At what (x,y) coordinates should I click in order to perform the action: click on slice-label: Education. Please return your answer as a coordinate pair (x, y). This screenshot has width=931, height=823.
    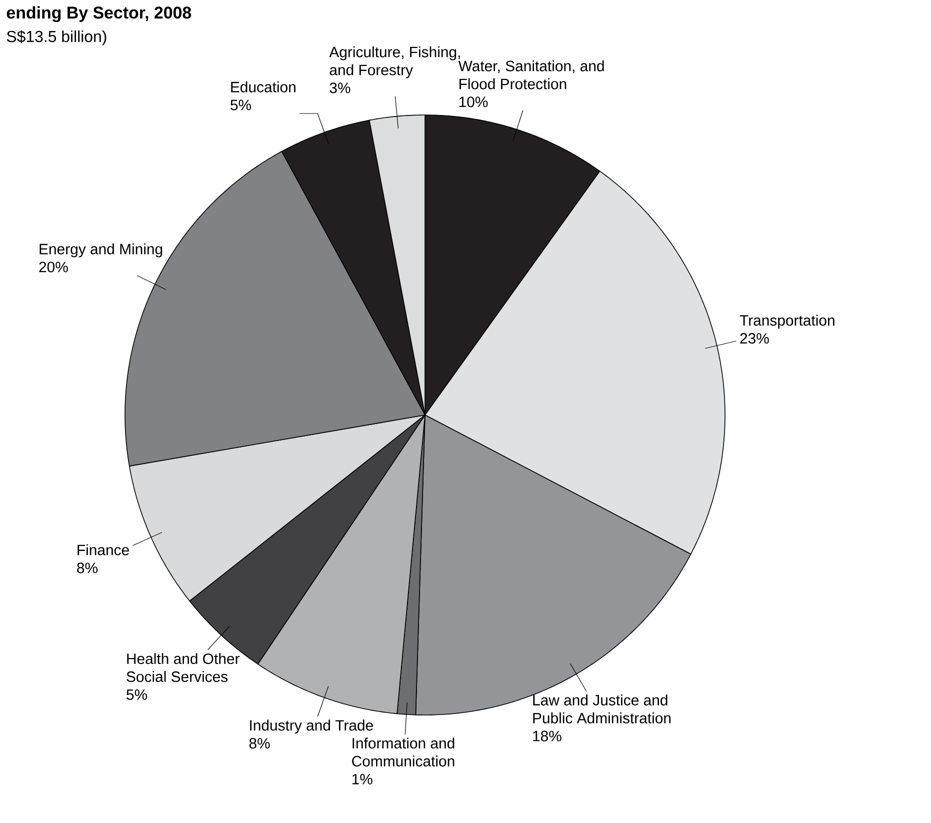
    Looking at the image, I should click on (263, 86).